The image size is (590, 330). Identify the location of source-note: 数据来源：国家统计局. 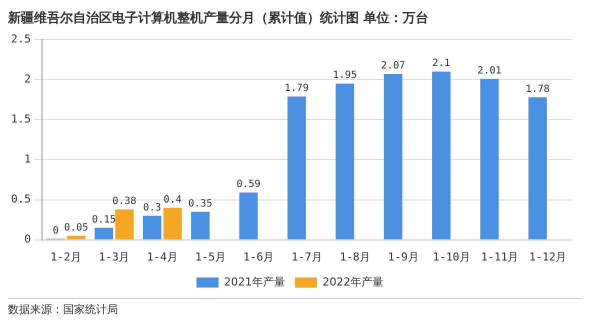
(63, 309).